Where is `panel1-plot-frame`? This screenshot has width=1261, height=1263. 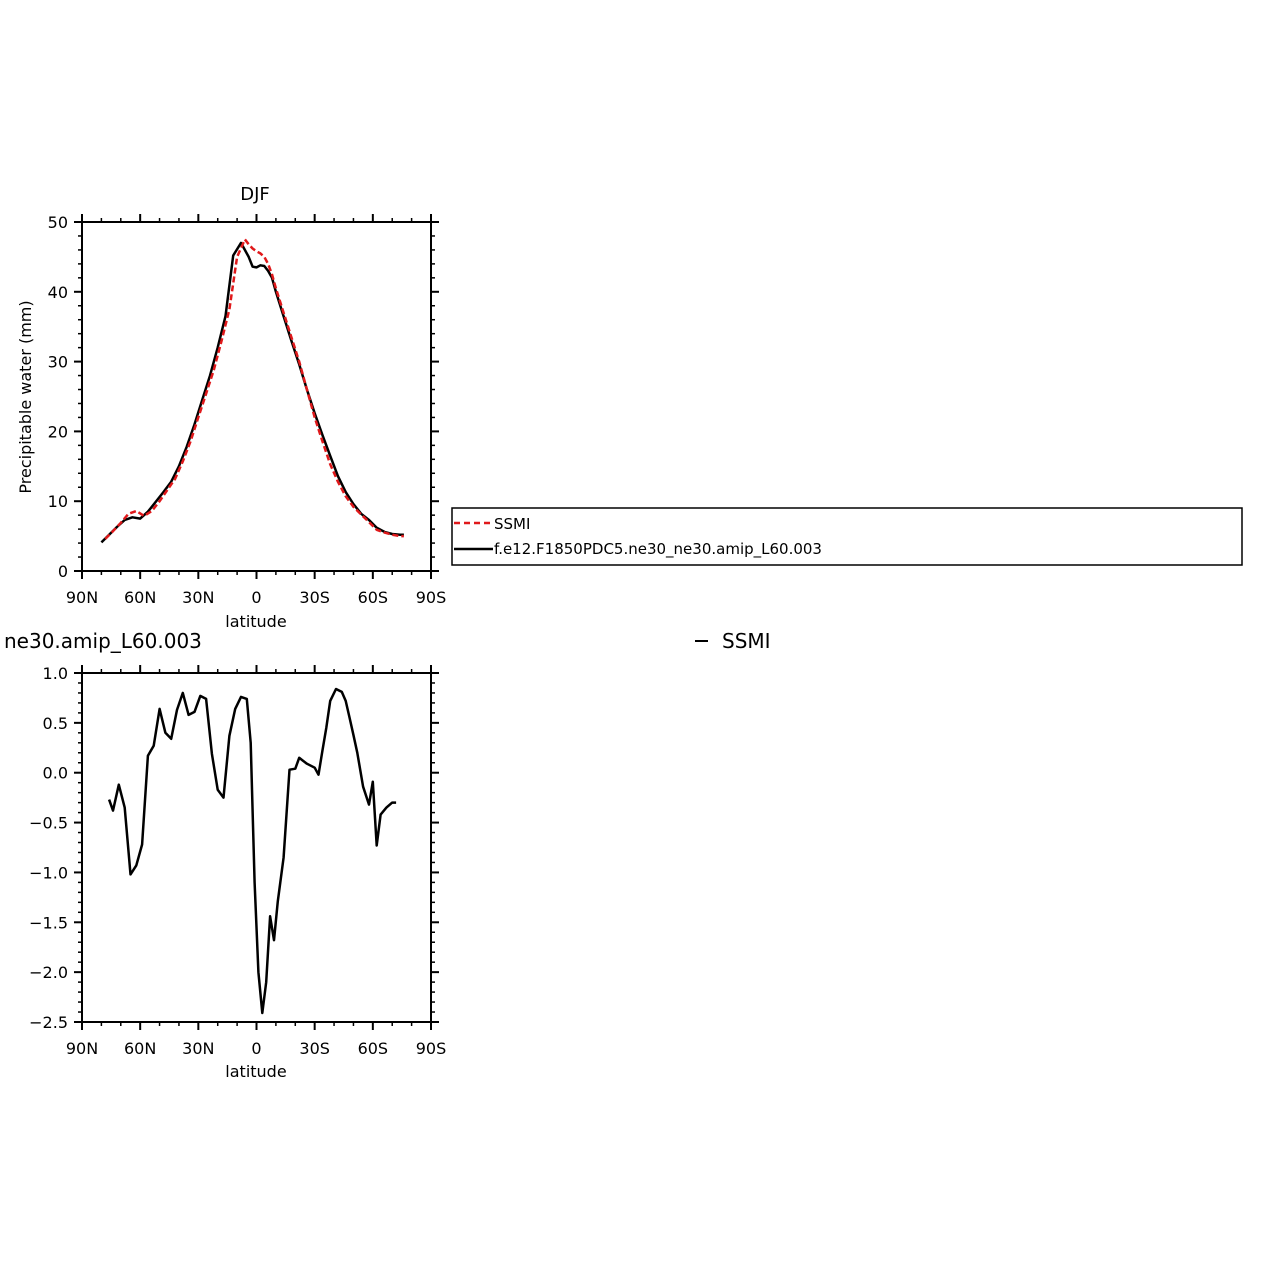
panel1-plot-frame is located at coordinates (256, 396).